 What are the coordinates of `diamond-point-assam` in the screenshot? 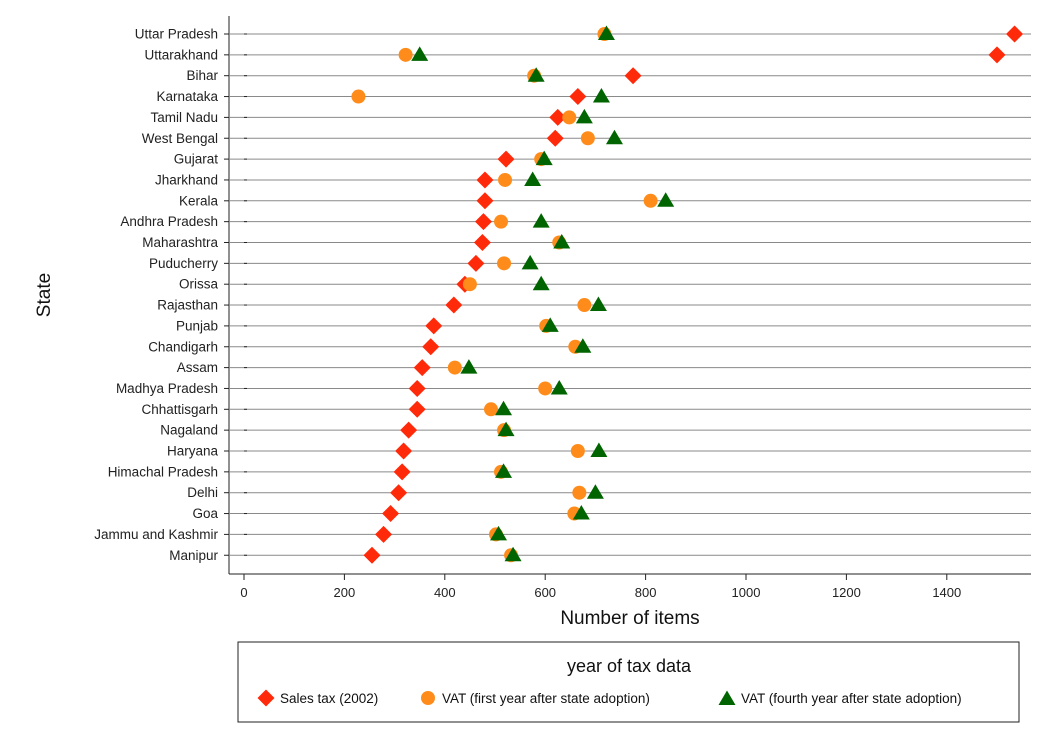 It's located at (422, 368).